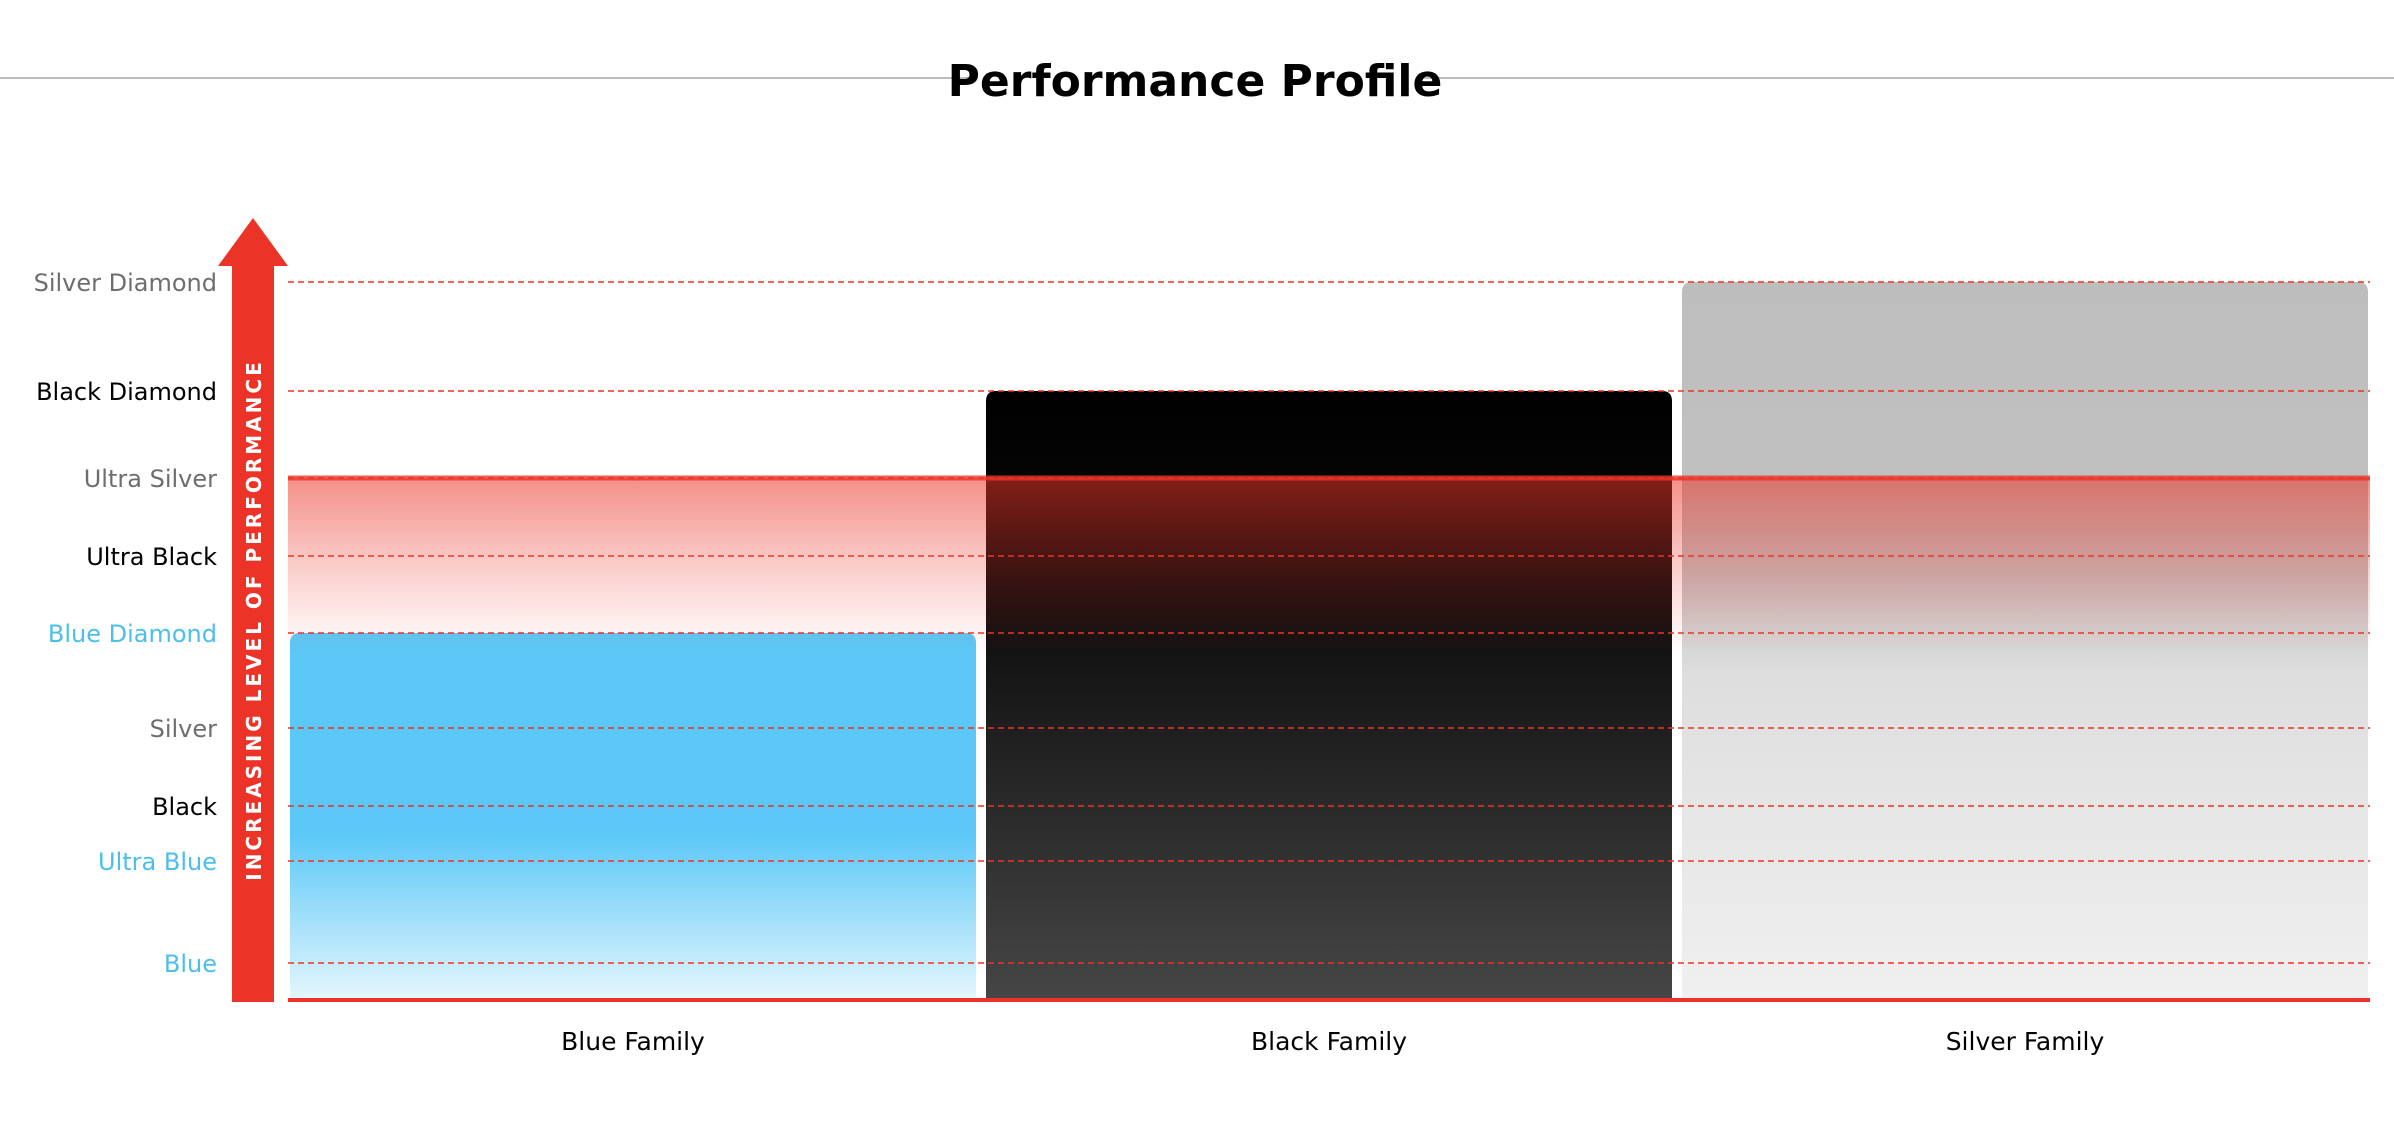 The image size is (2394, 1122). I want to click on y-tick-label: Blue, so click(190, 964).